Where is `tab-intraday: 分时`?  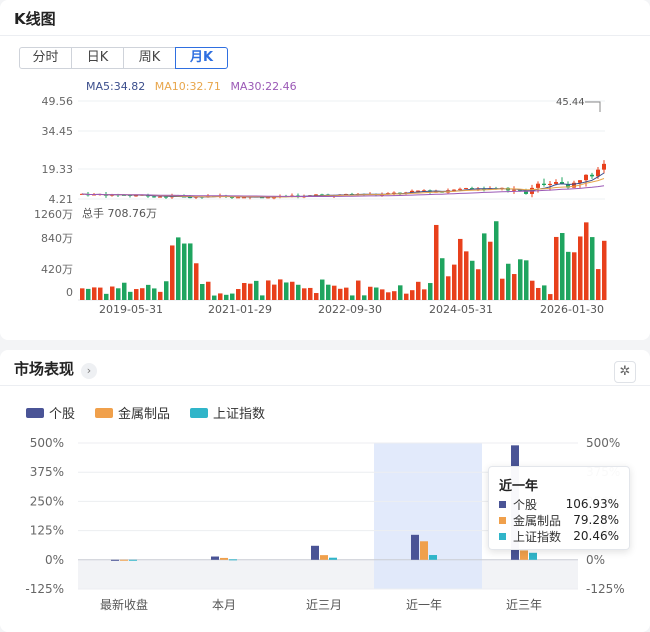
tab-intraday: 分时 is located at coordinates (45, 58).